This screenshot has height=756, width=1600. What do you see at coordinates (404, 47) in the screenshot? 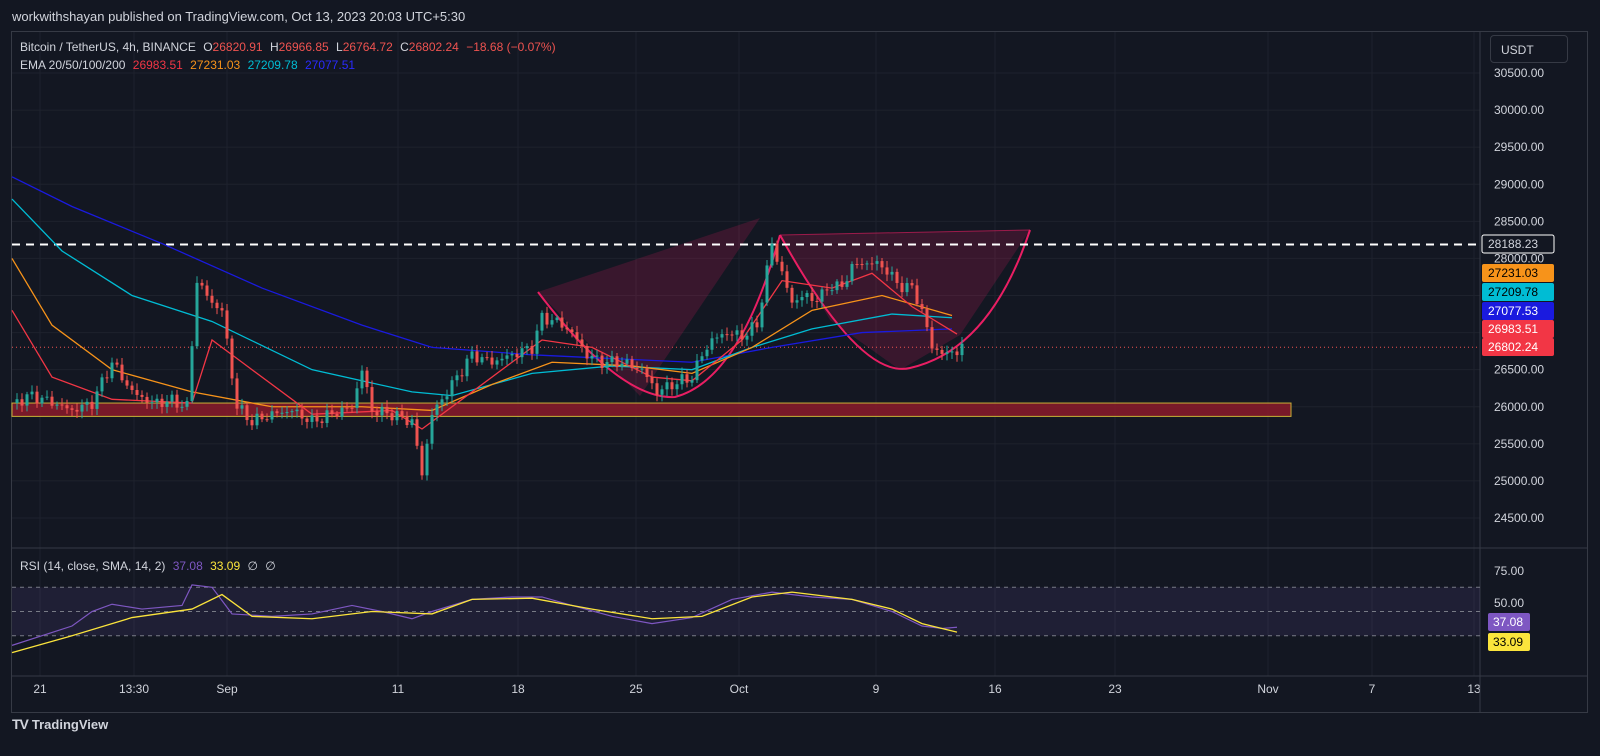
I see `close-label: C` at bounding box center [404, 47].